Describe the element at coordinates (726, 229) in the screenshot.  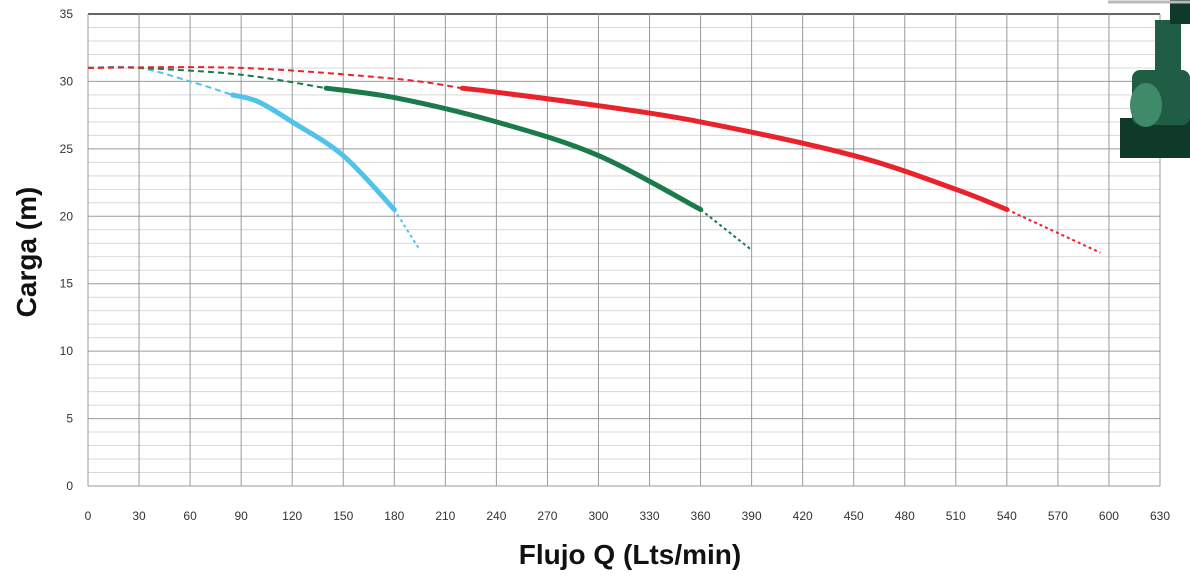
I see `series-2-dashed-end` at that location.